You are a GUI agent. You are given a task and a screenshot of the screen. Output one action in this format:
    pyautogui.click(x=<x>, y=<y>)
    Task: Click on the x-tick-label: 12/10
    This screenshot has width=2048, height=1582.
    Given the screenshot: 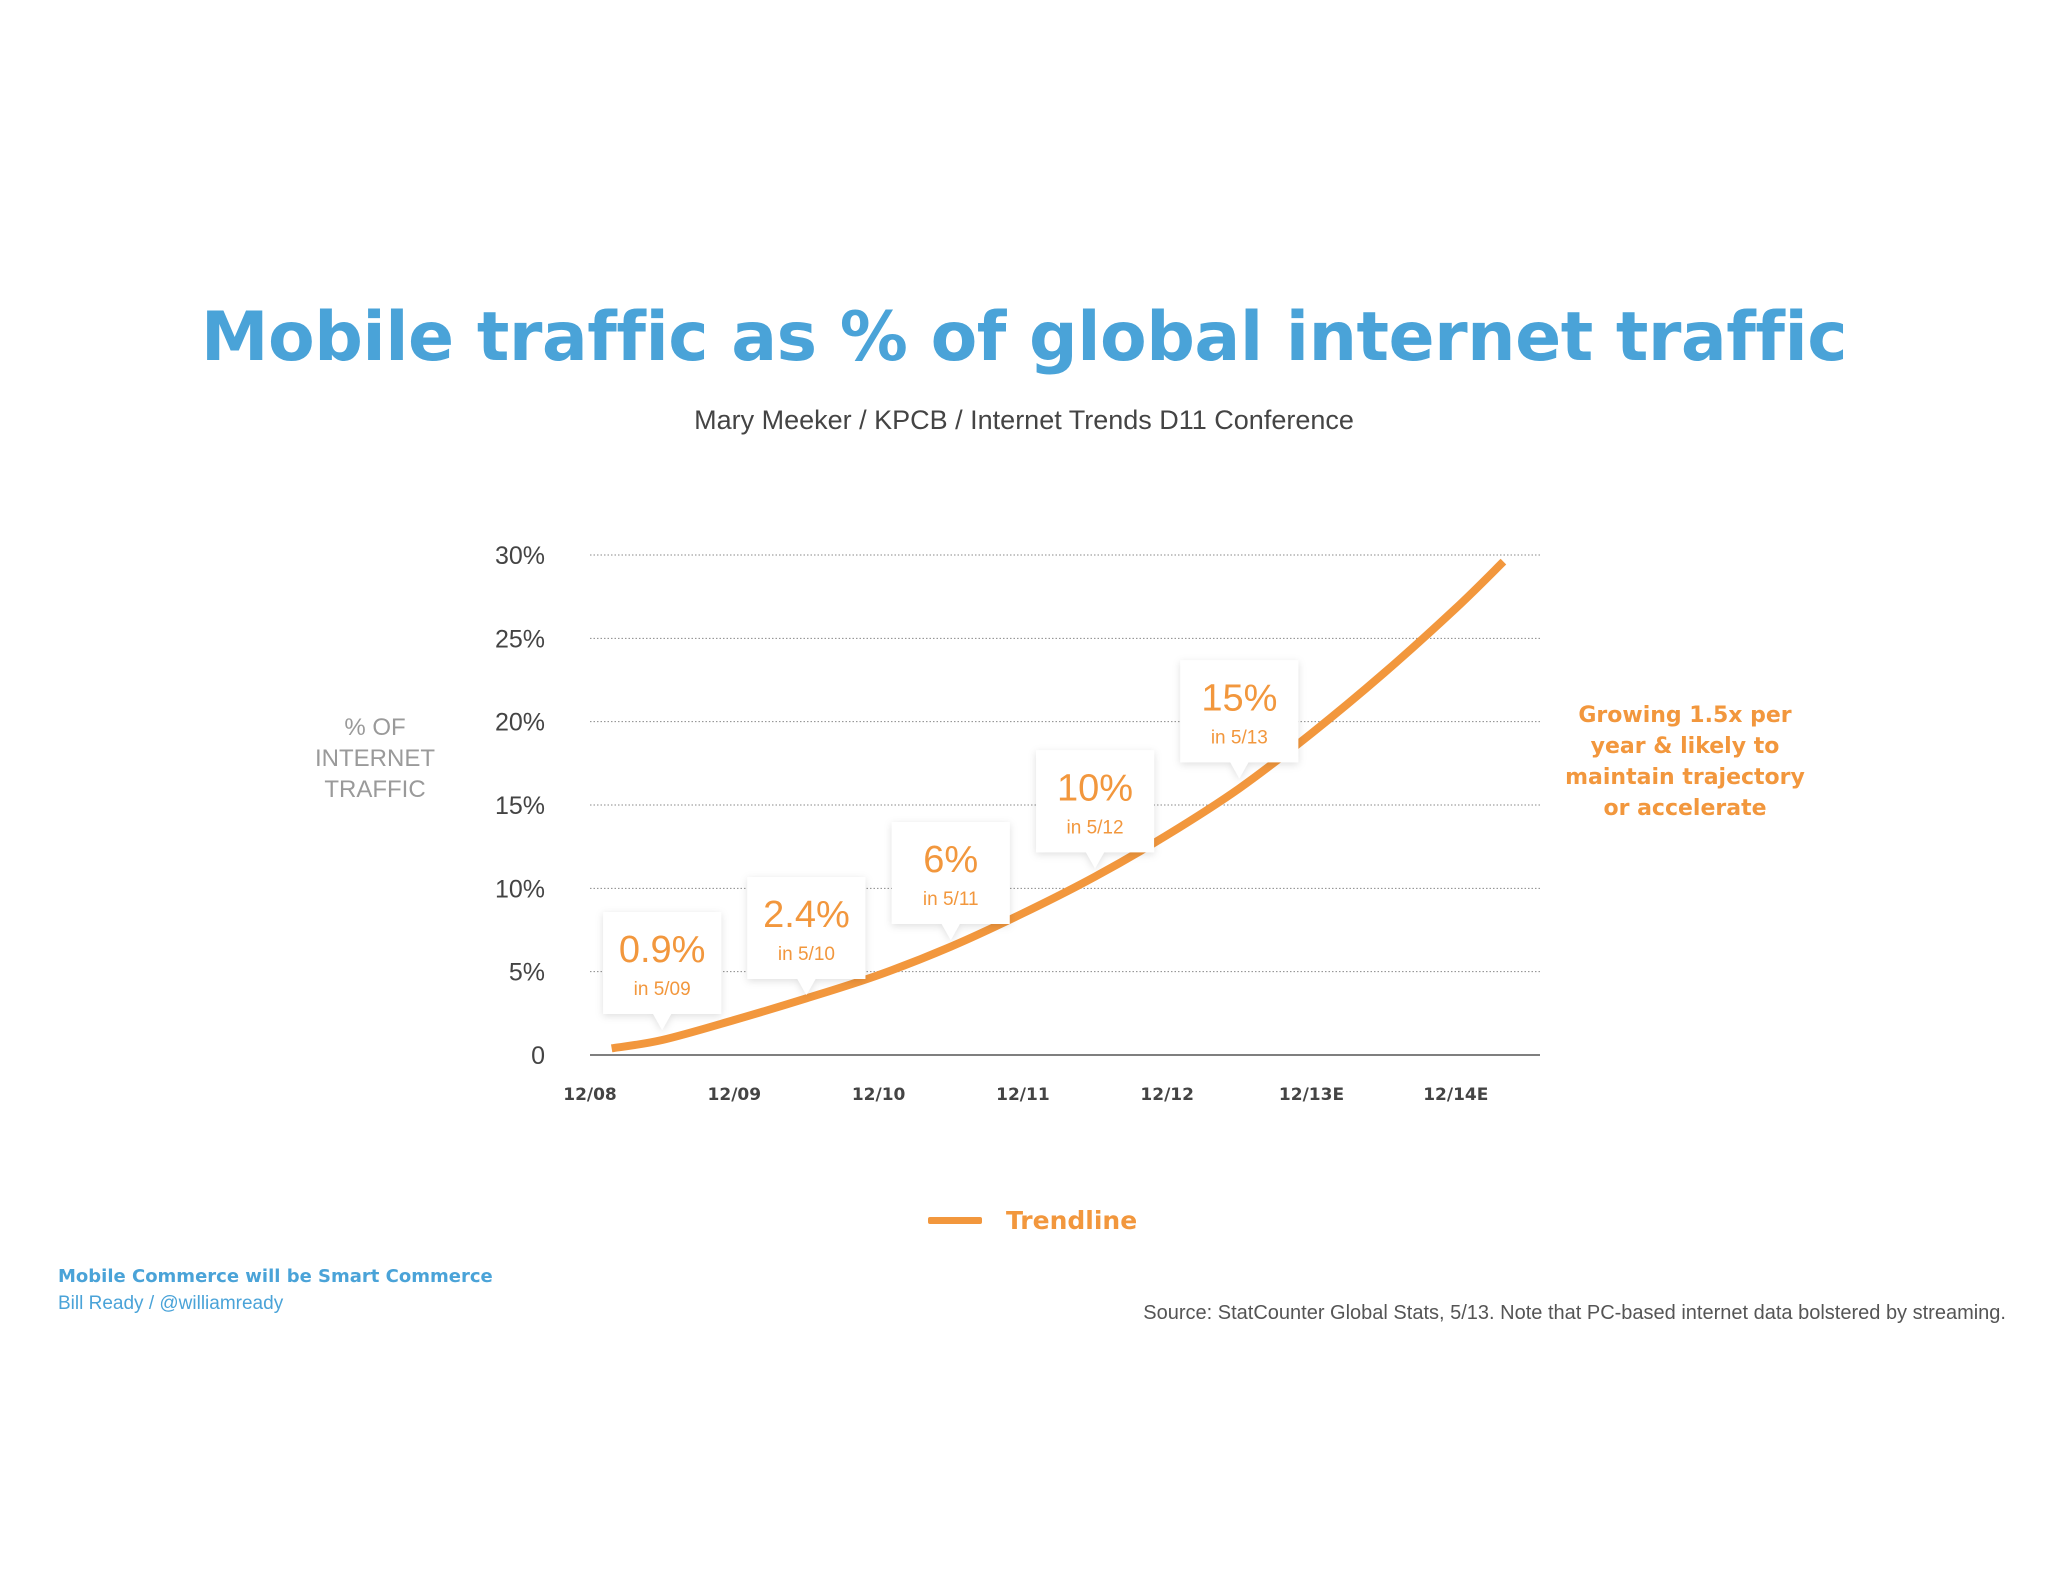 What is the action you would take?
    pyautogui.click(x=879, y=1095)
    